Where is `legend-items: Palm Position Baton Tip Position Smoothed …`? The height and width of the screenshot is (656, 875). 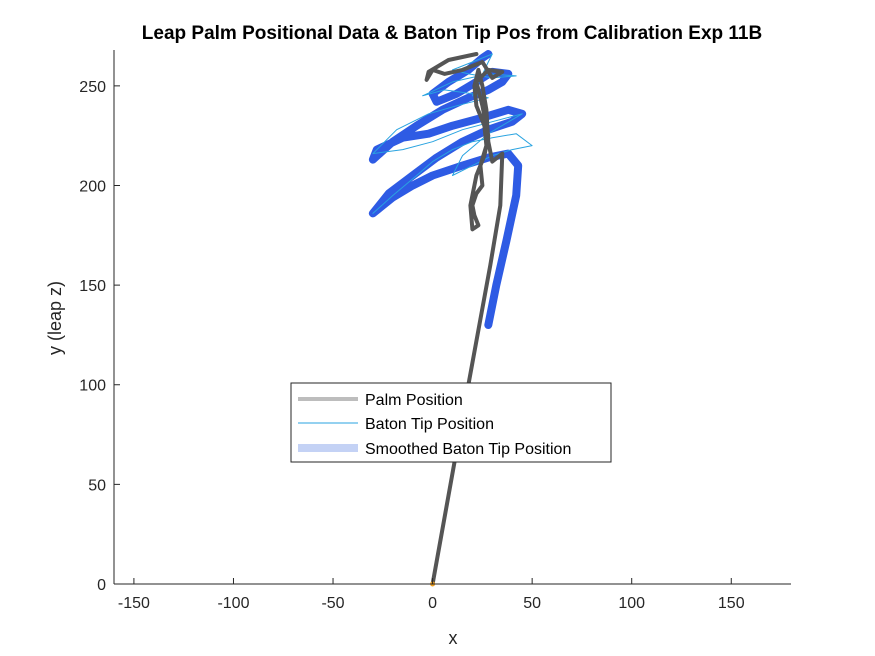 legend-items: Palm Position Baton Tip Position Smoothed … is located at coordinates (434, 425).